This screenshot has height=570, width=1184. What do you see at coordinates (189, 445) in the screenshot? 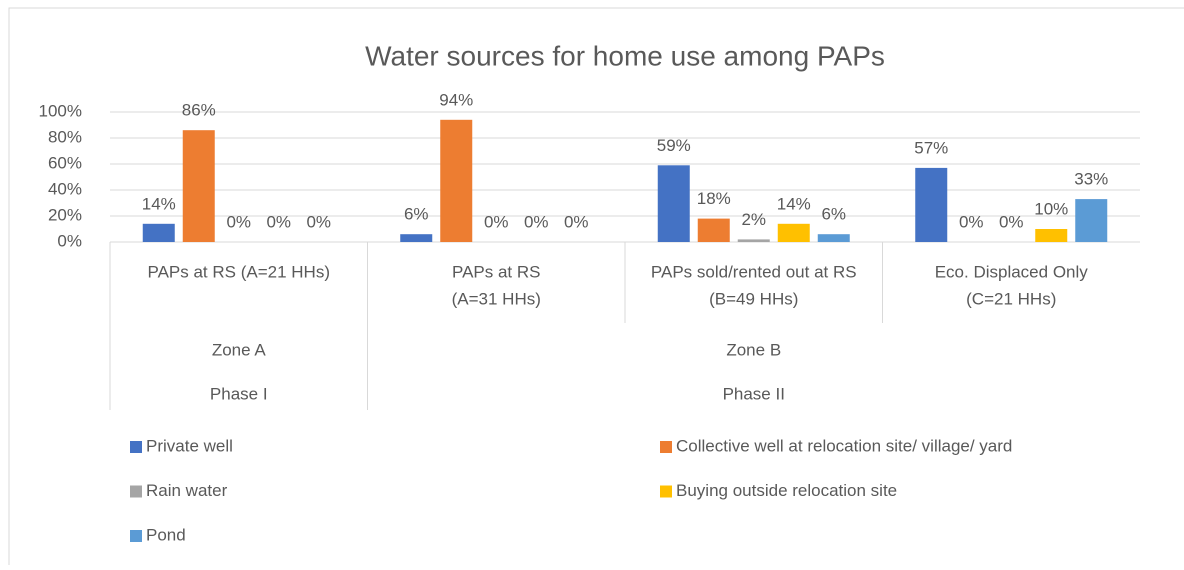
I see `legend-label: Private well` at bounding box center [189, 445].